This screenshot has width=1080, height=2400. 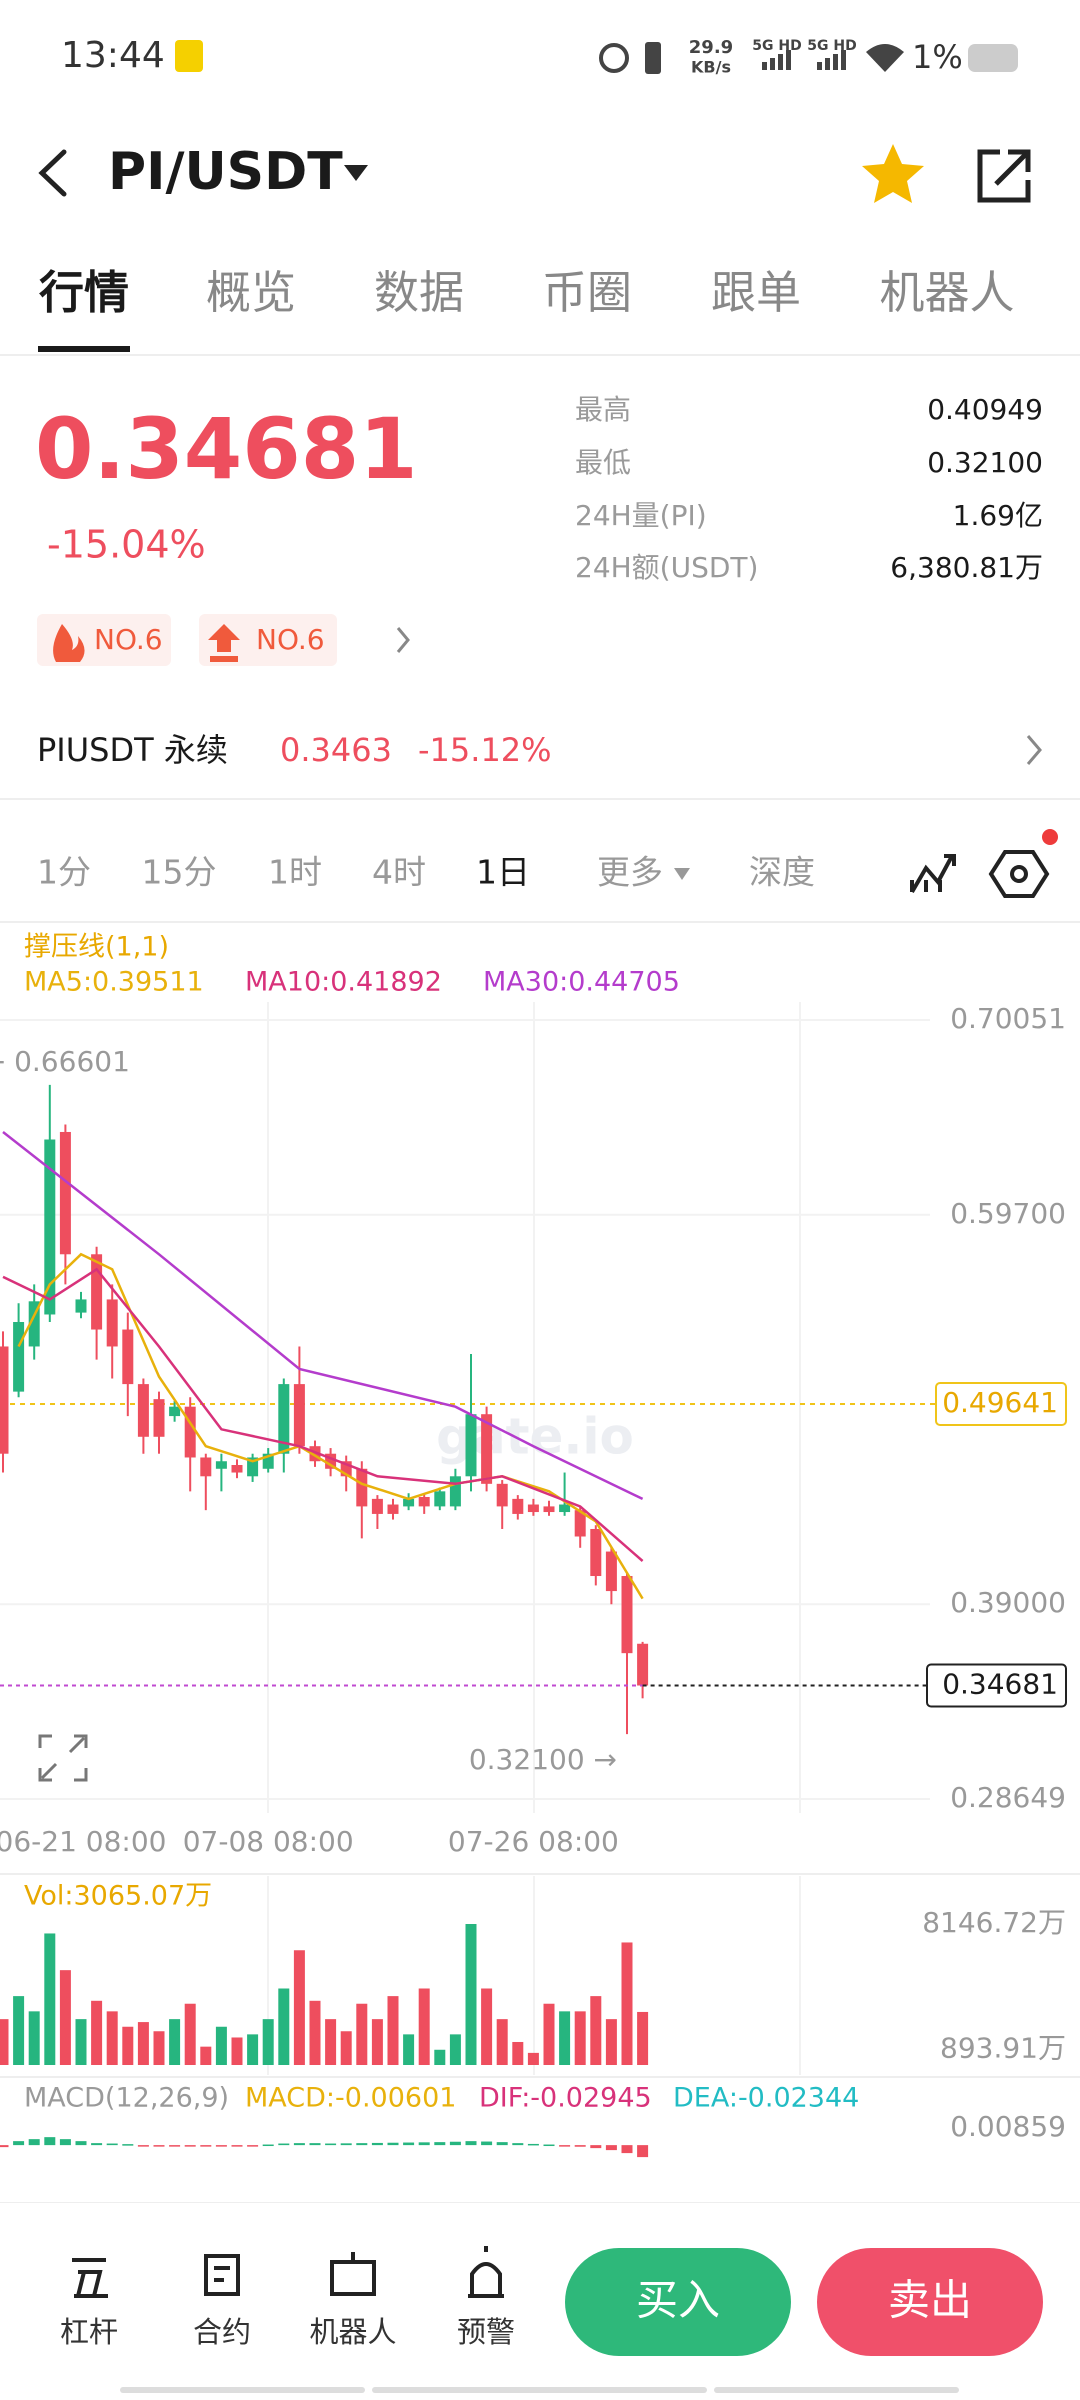 What do you see at coordinates (352, 2332) in the screenshot?
I see `nav-label: 机器人` at bounding box center [352, 2332].